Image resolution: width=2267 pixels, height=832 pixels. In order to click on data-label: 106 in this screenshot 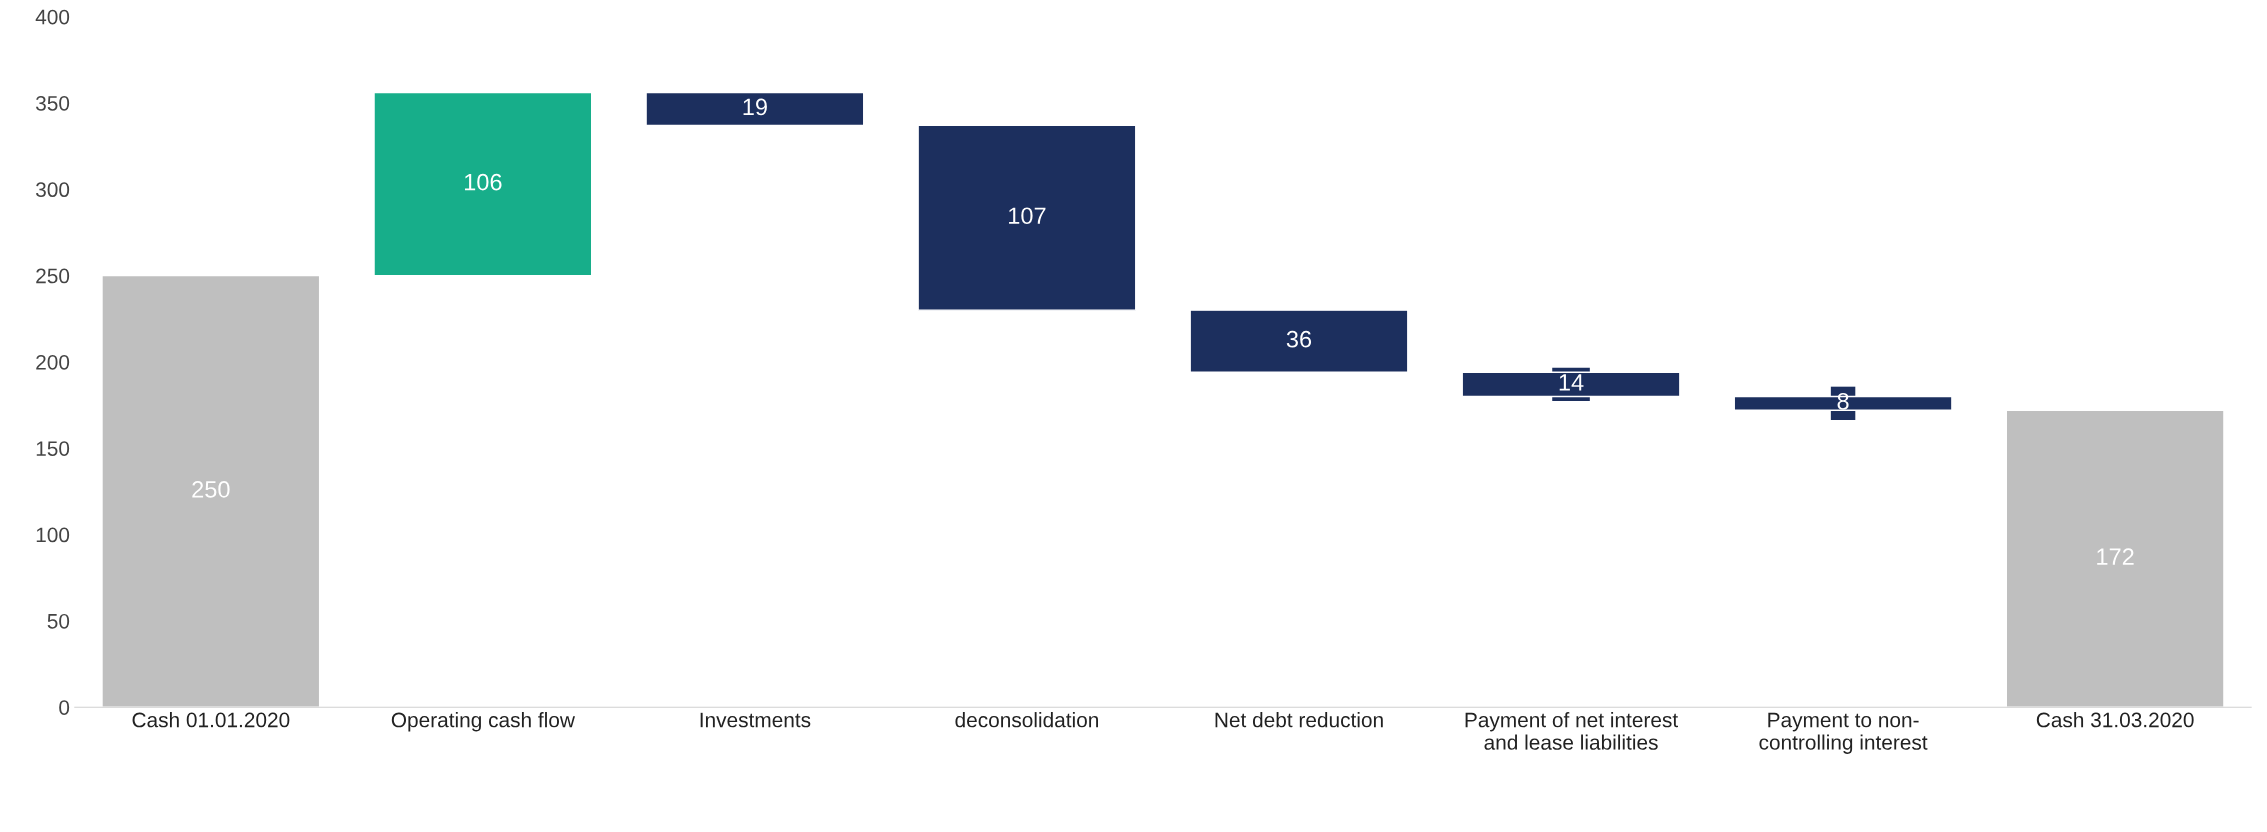, I will do `click(483, 182)`.